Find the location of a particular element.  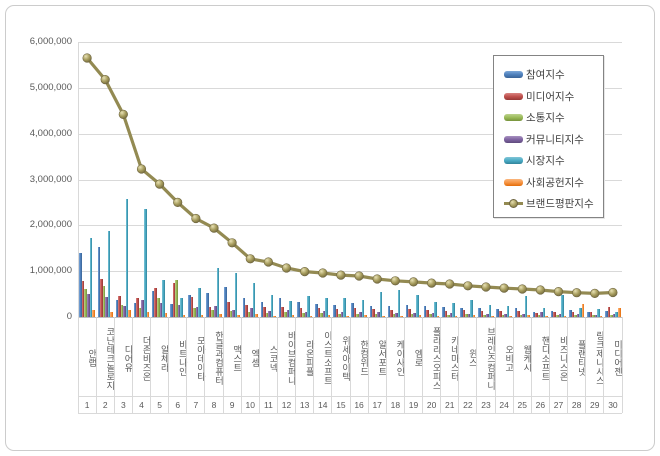

category-label: 키네마스터 is located at coordinates (454, 358).